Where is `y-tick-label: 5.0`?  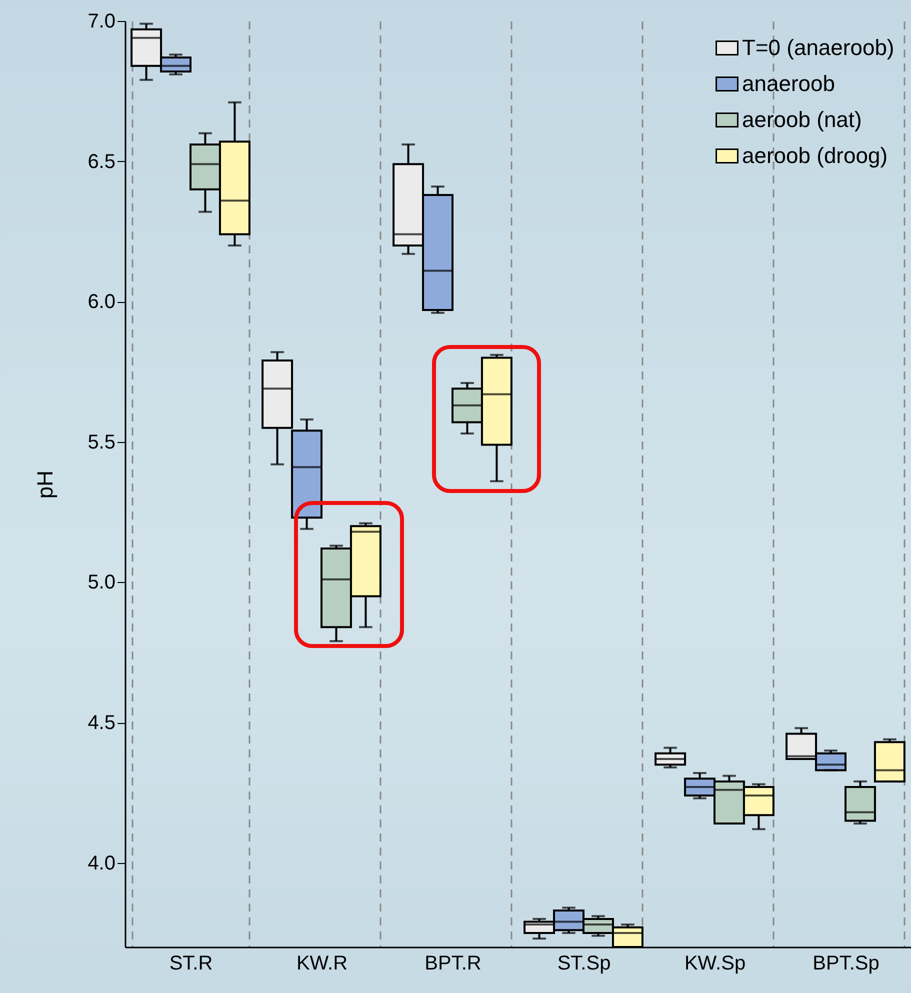
y-tick-label: 5.0 is located at coordinates (102, 583).